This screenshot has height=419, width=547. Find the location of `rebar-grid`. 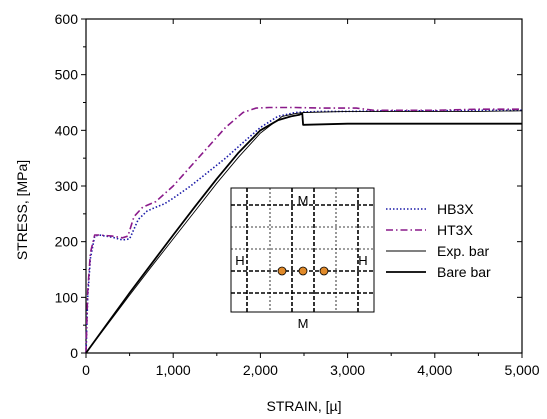

rebar-grid is located at coordinates (302, 250).